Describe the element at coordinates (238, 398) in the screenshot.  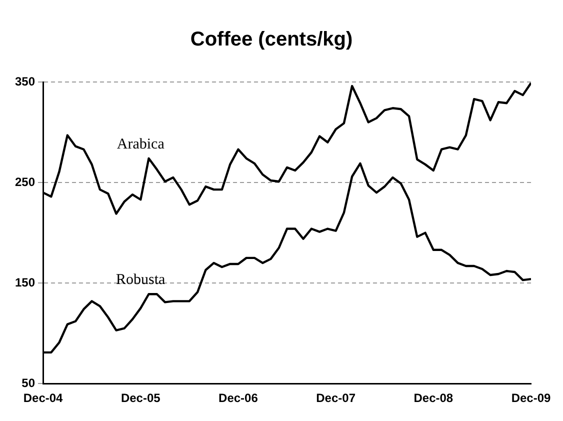
I see `x-tick-label: Dec-06` at that location.